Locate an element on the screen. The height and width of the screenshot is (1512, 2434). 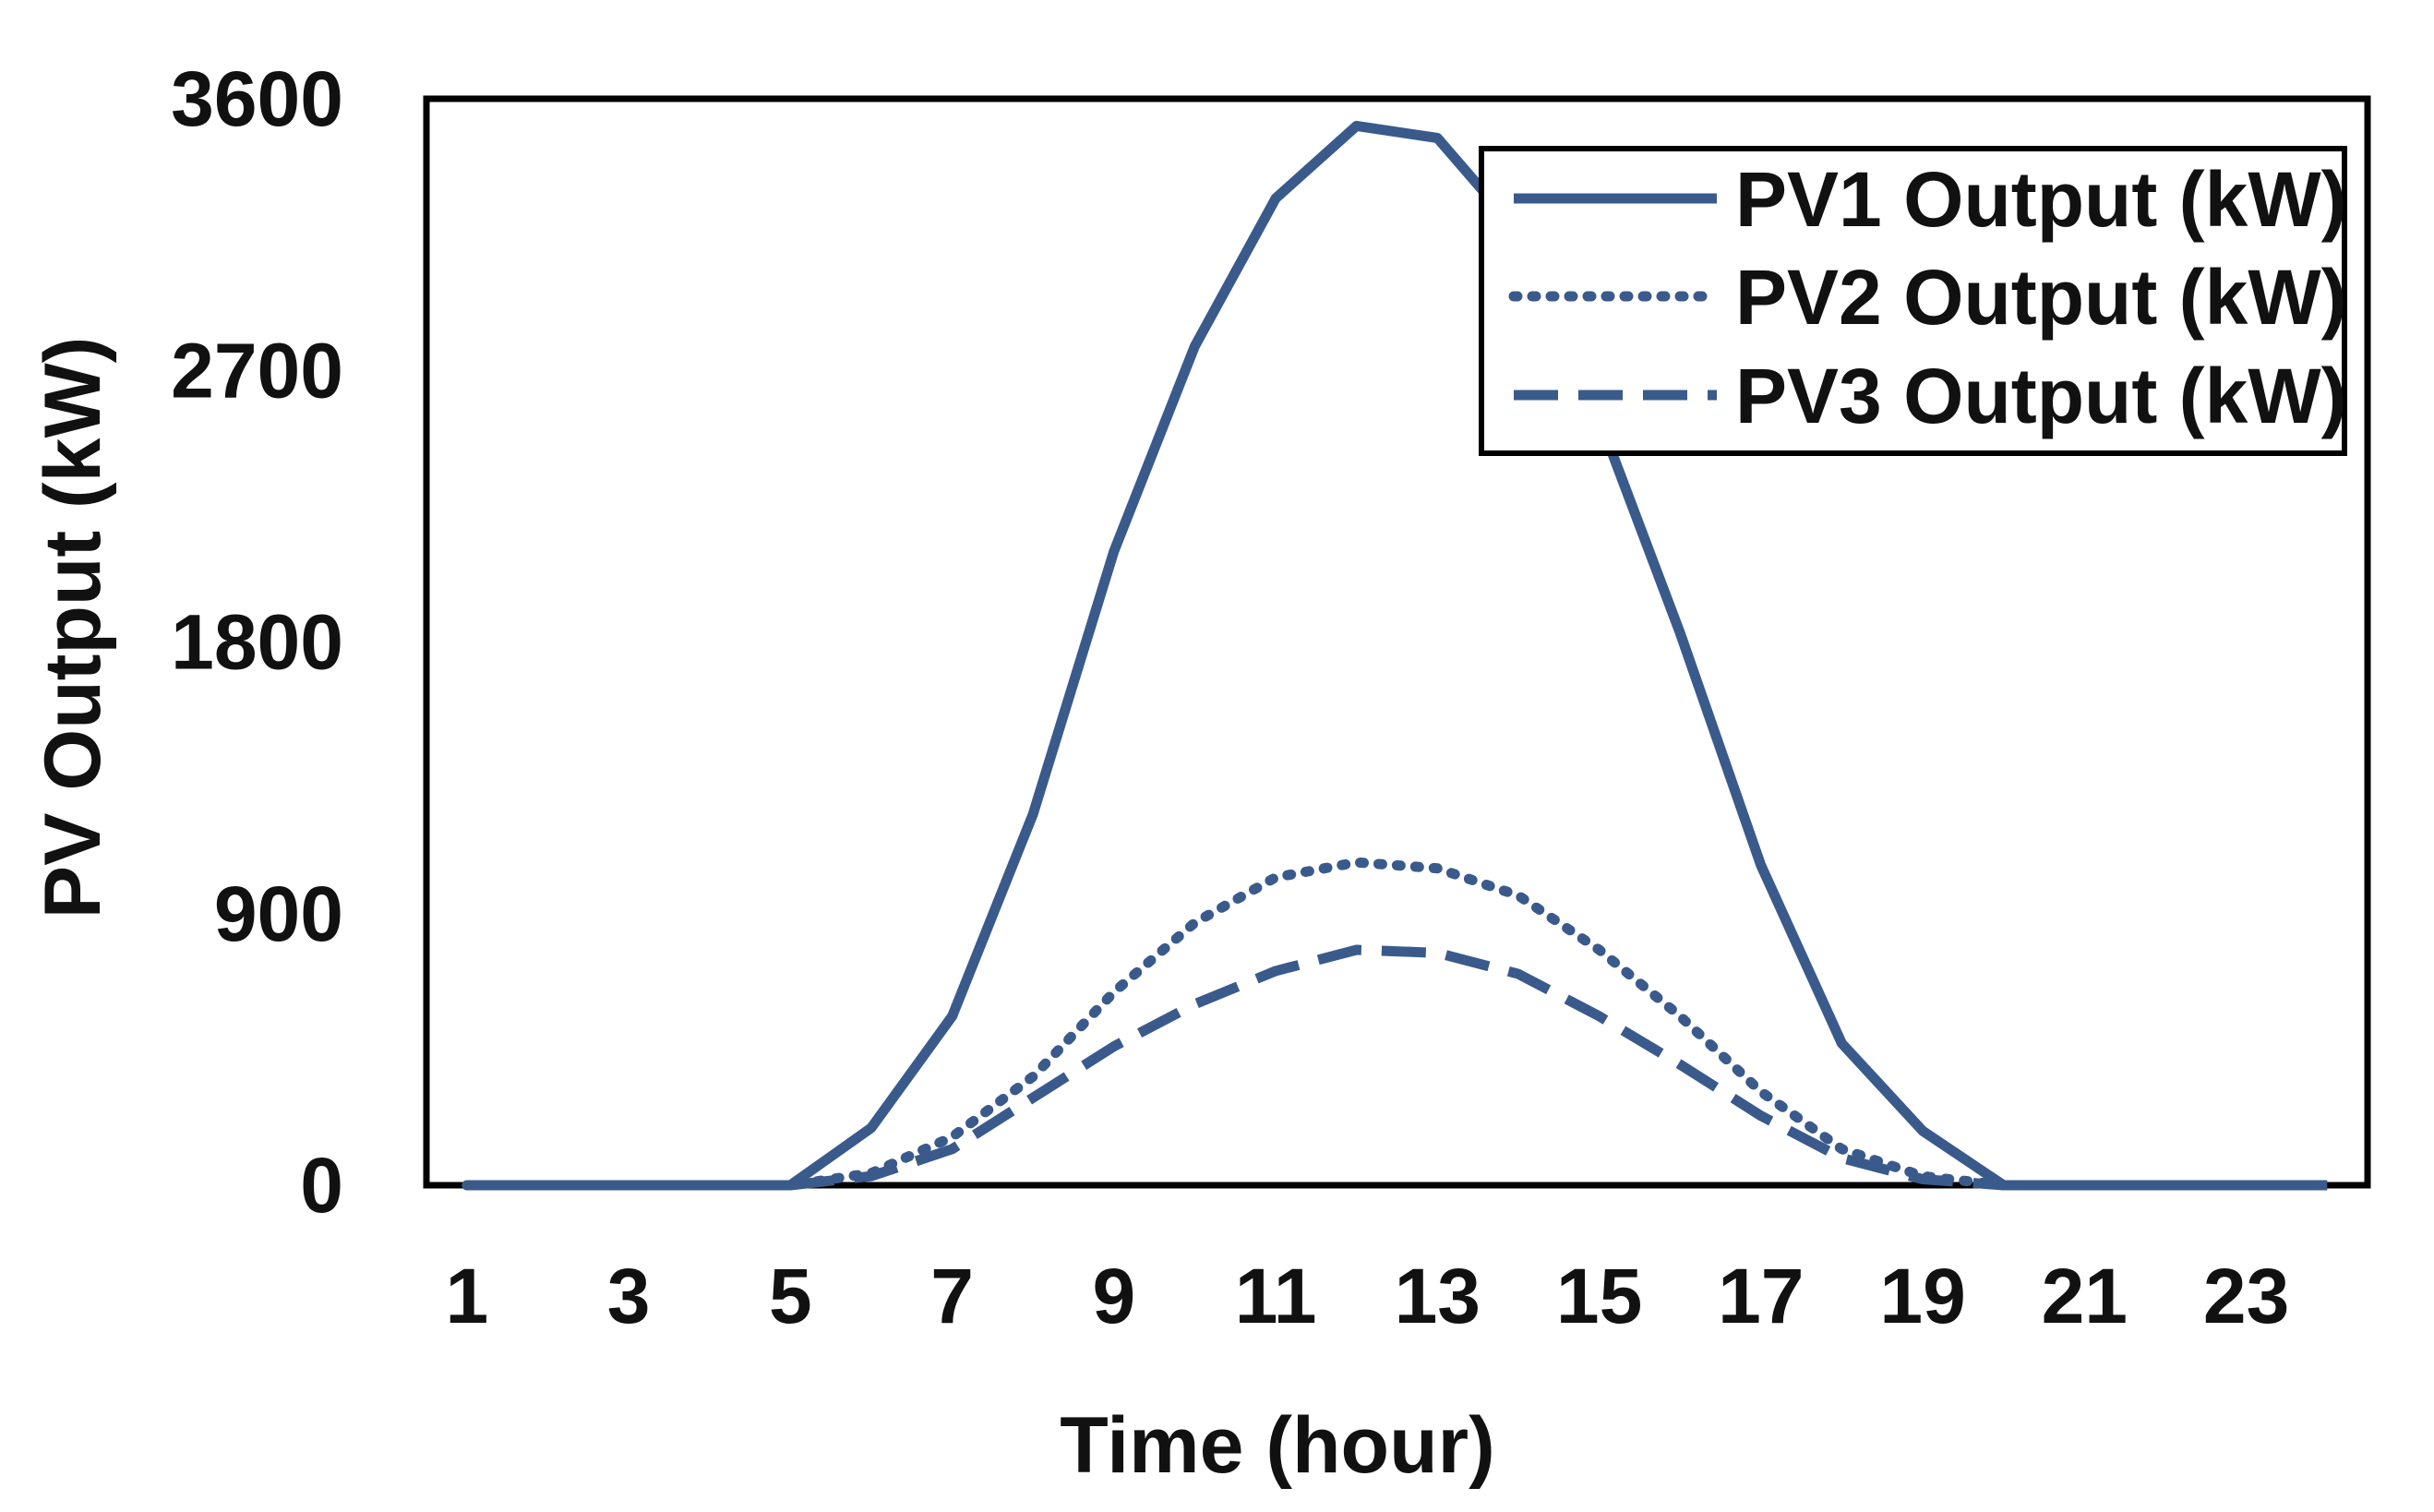
y-tick-label: 0 is located at coordinates (321, 1185).